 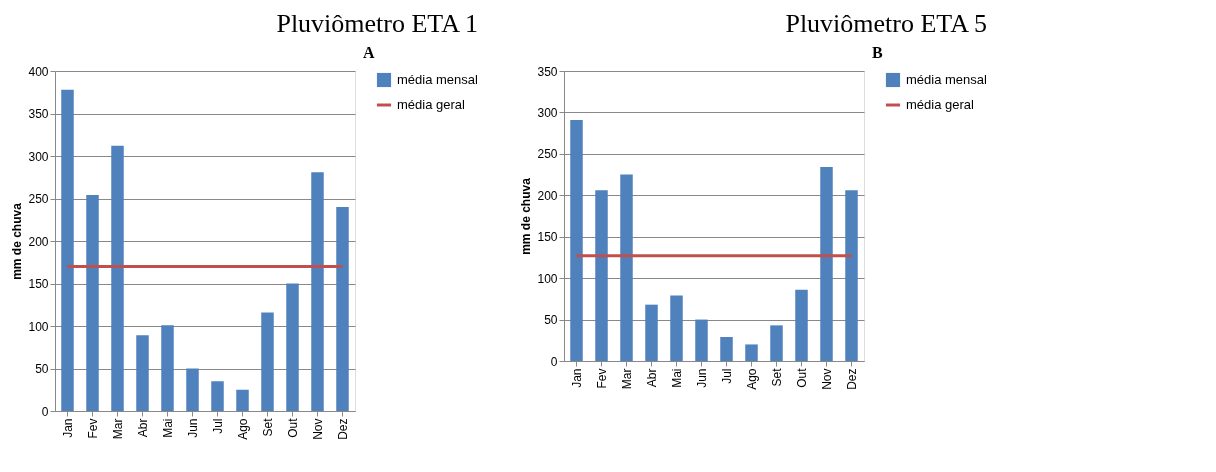 I want to click on text: B, so click(x=877, y=52).